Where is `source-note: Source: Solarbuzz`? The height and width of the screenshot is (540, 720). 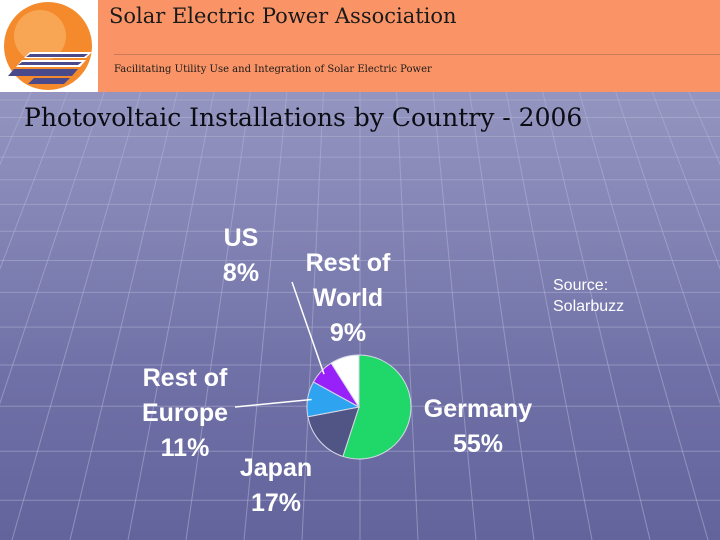
source-note: Source: Solarbuzz is located at coordinates (588, 296).